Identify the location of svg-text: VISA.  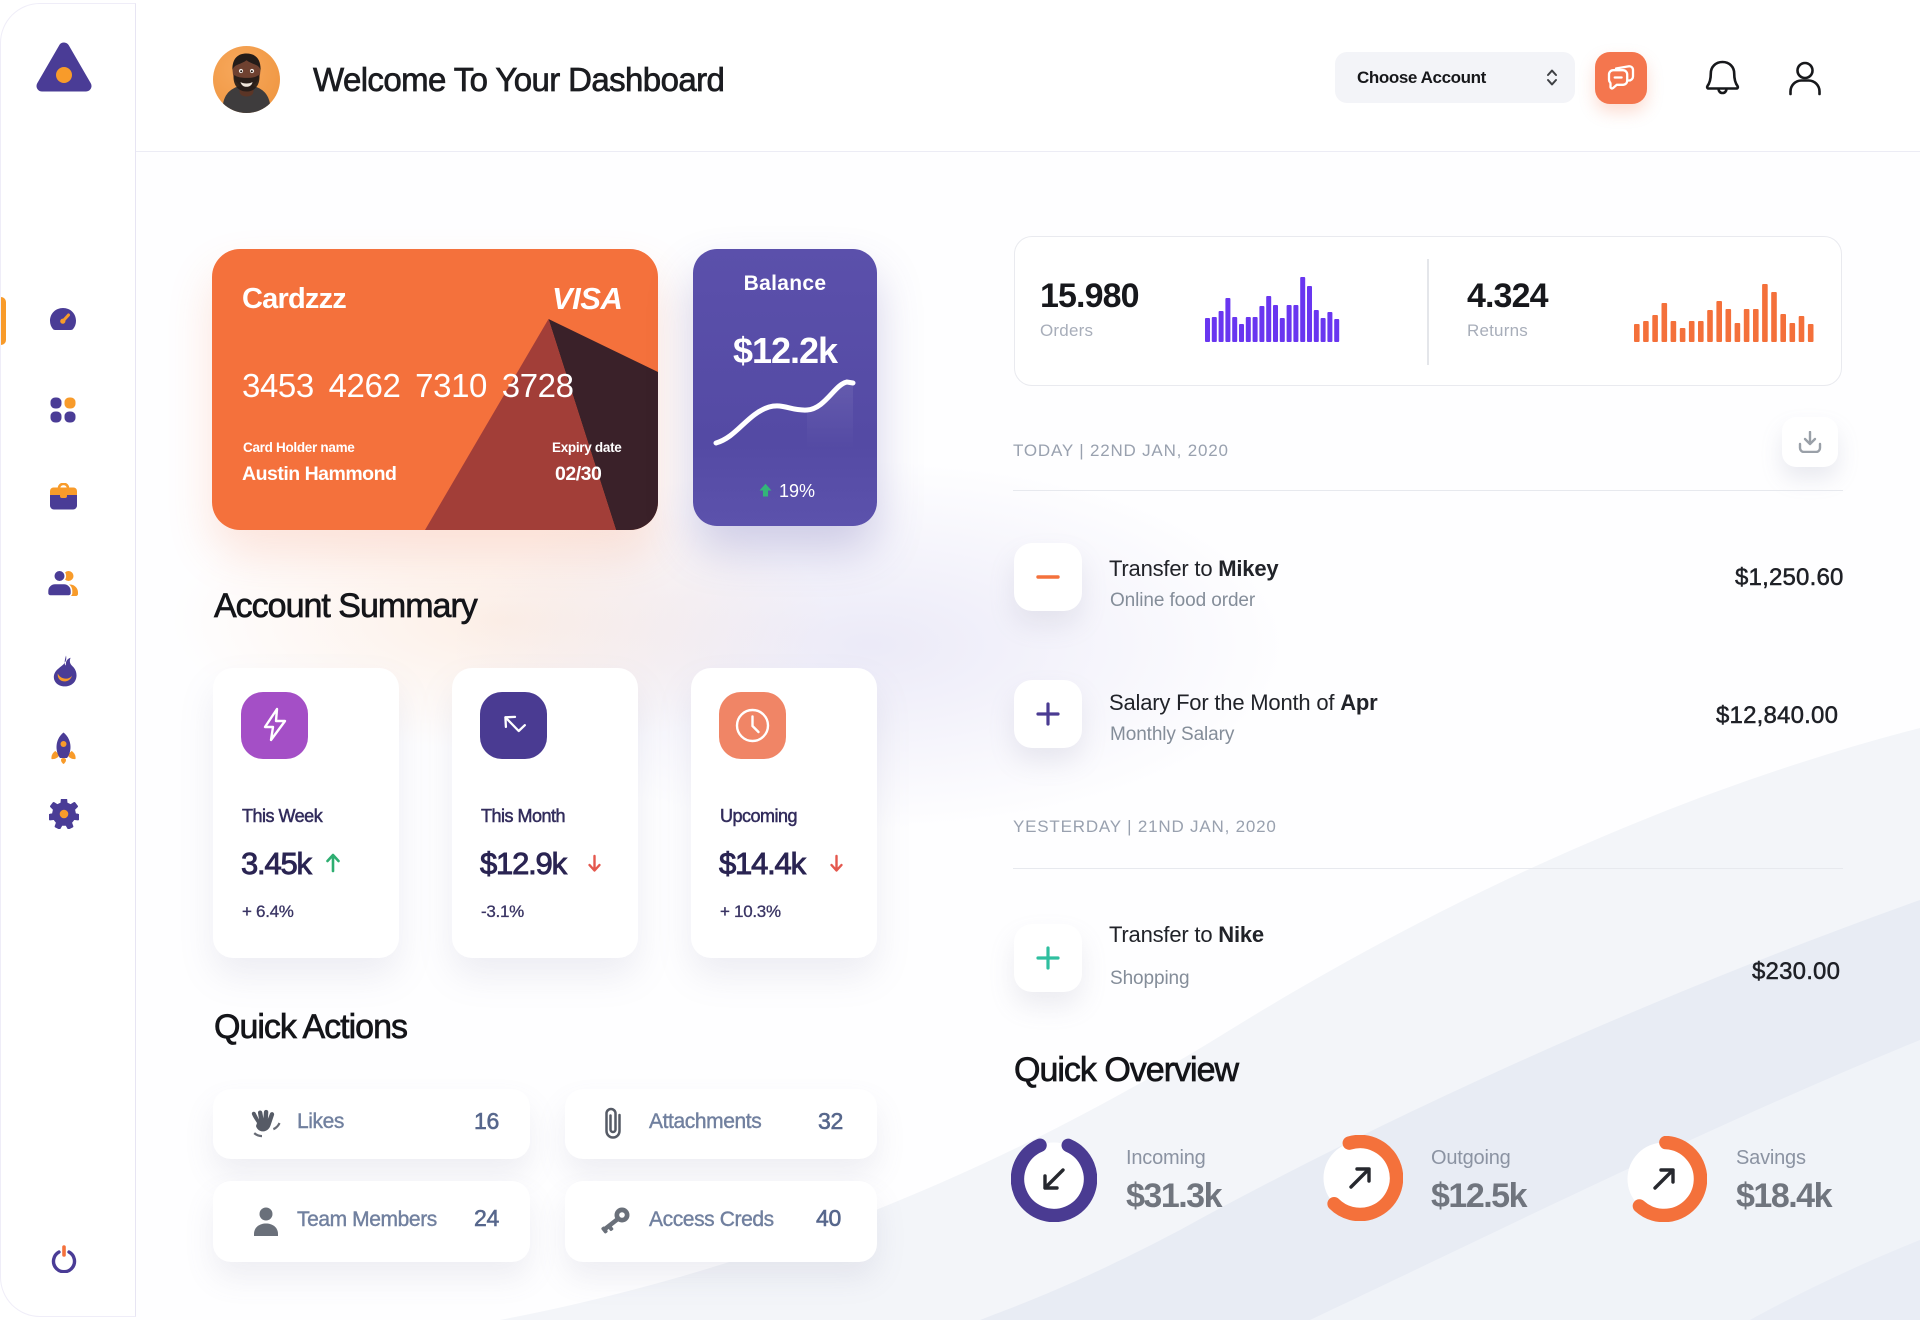
(587, 300).